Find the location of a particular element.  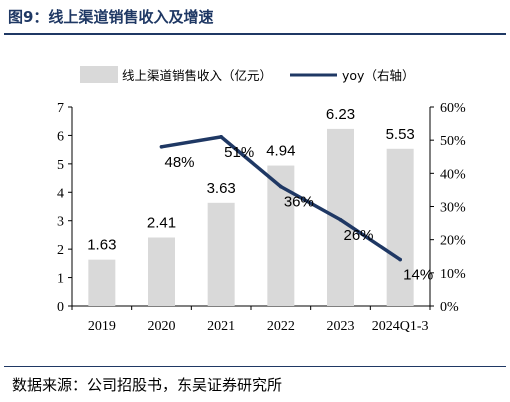

right-axis-tick-label: 50% is located at coordinates (453, 141).